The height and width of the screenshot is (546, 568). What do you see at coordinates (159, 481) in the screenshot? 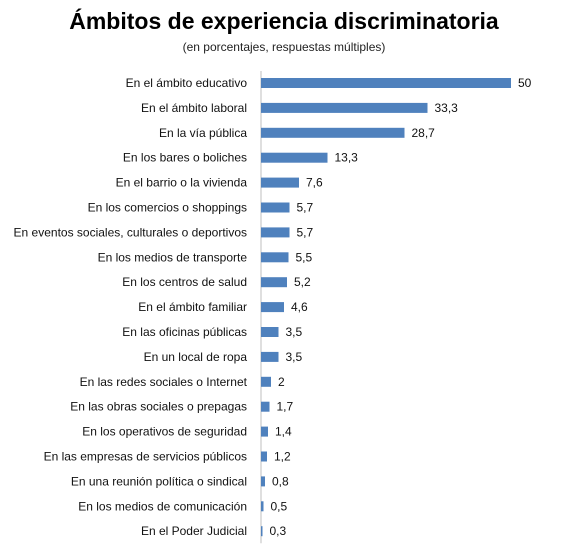
I see `category-label: En una reunión política o sindical` at bounding box center [159, 481].